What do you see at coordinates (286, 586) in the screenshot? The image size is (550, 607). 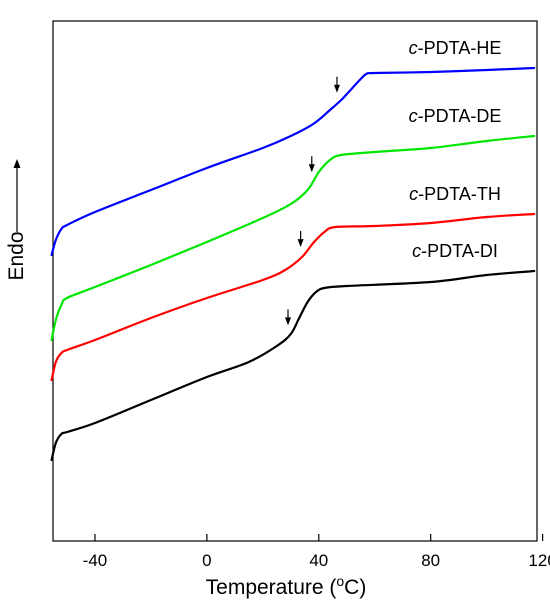 I see `x-axis-label: Temperature (oC)` at bounding box center [286, 586].